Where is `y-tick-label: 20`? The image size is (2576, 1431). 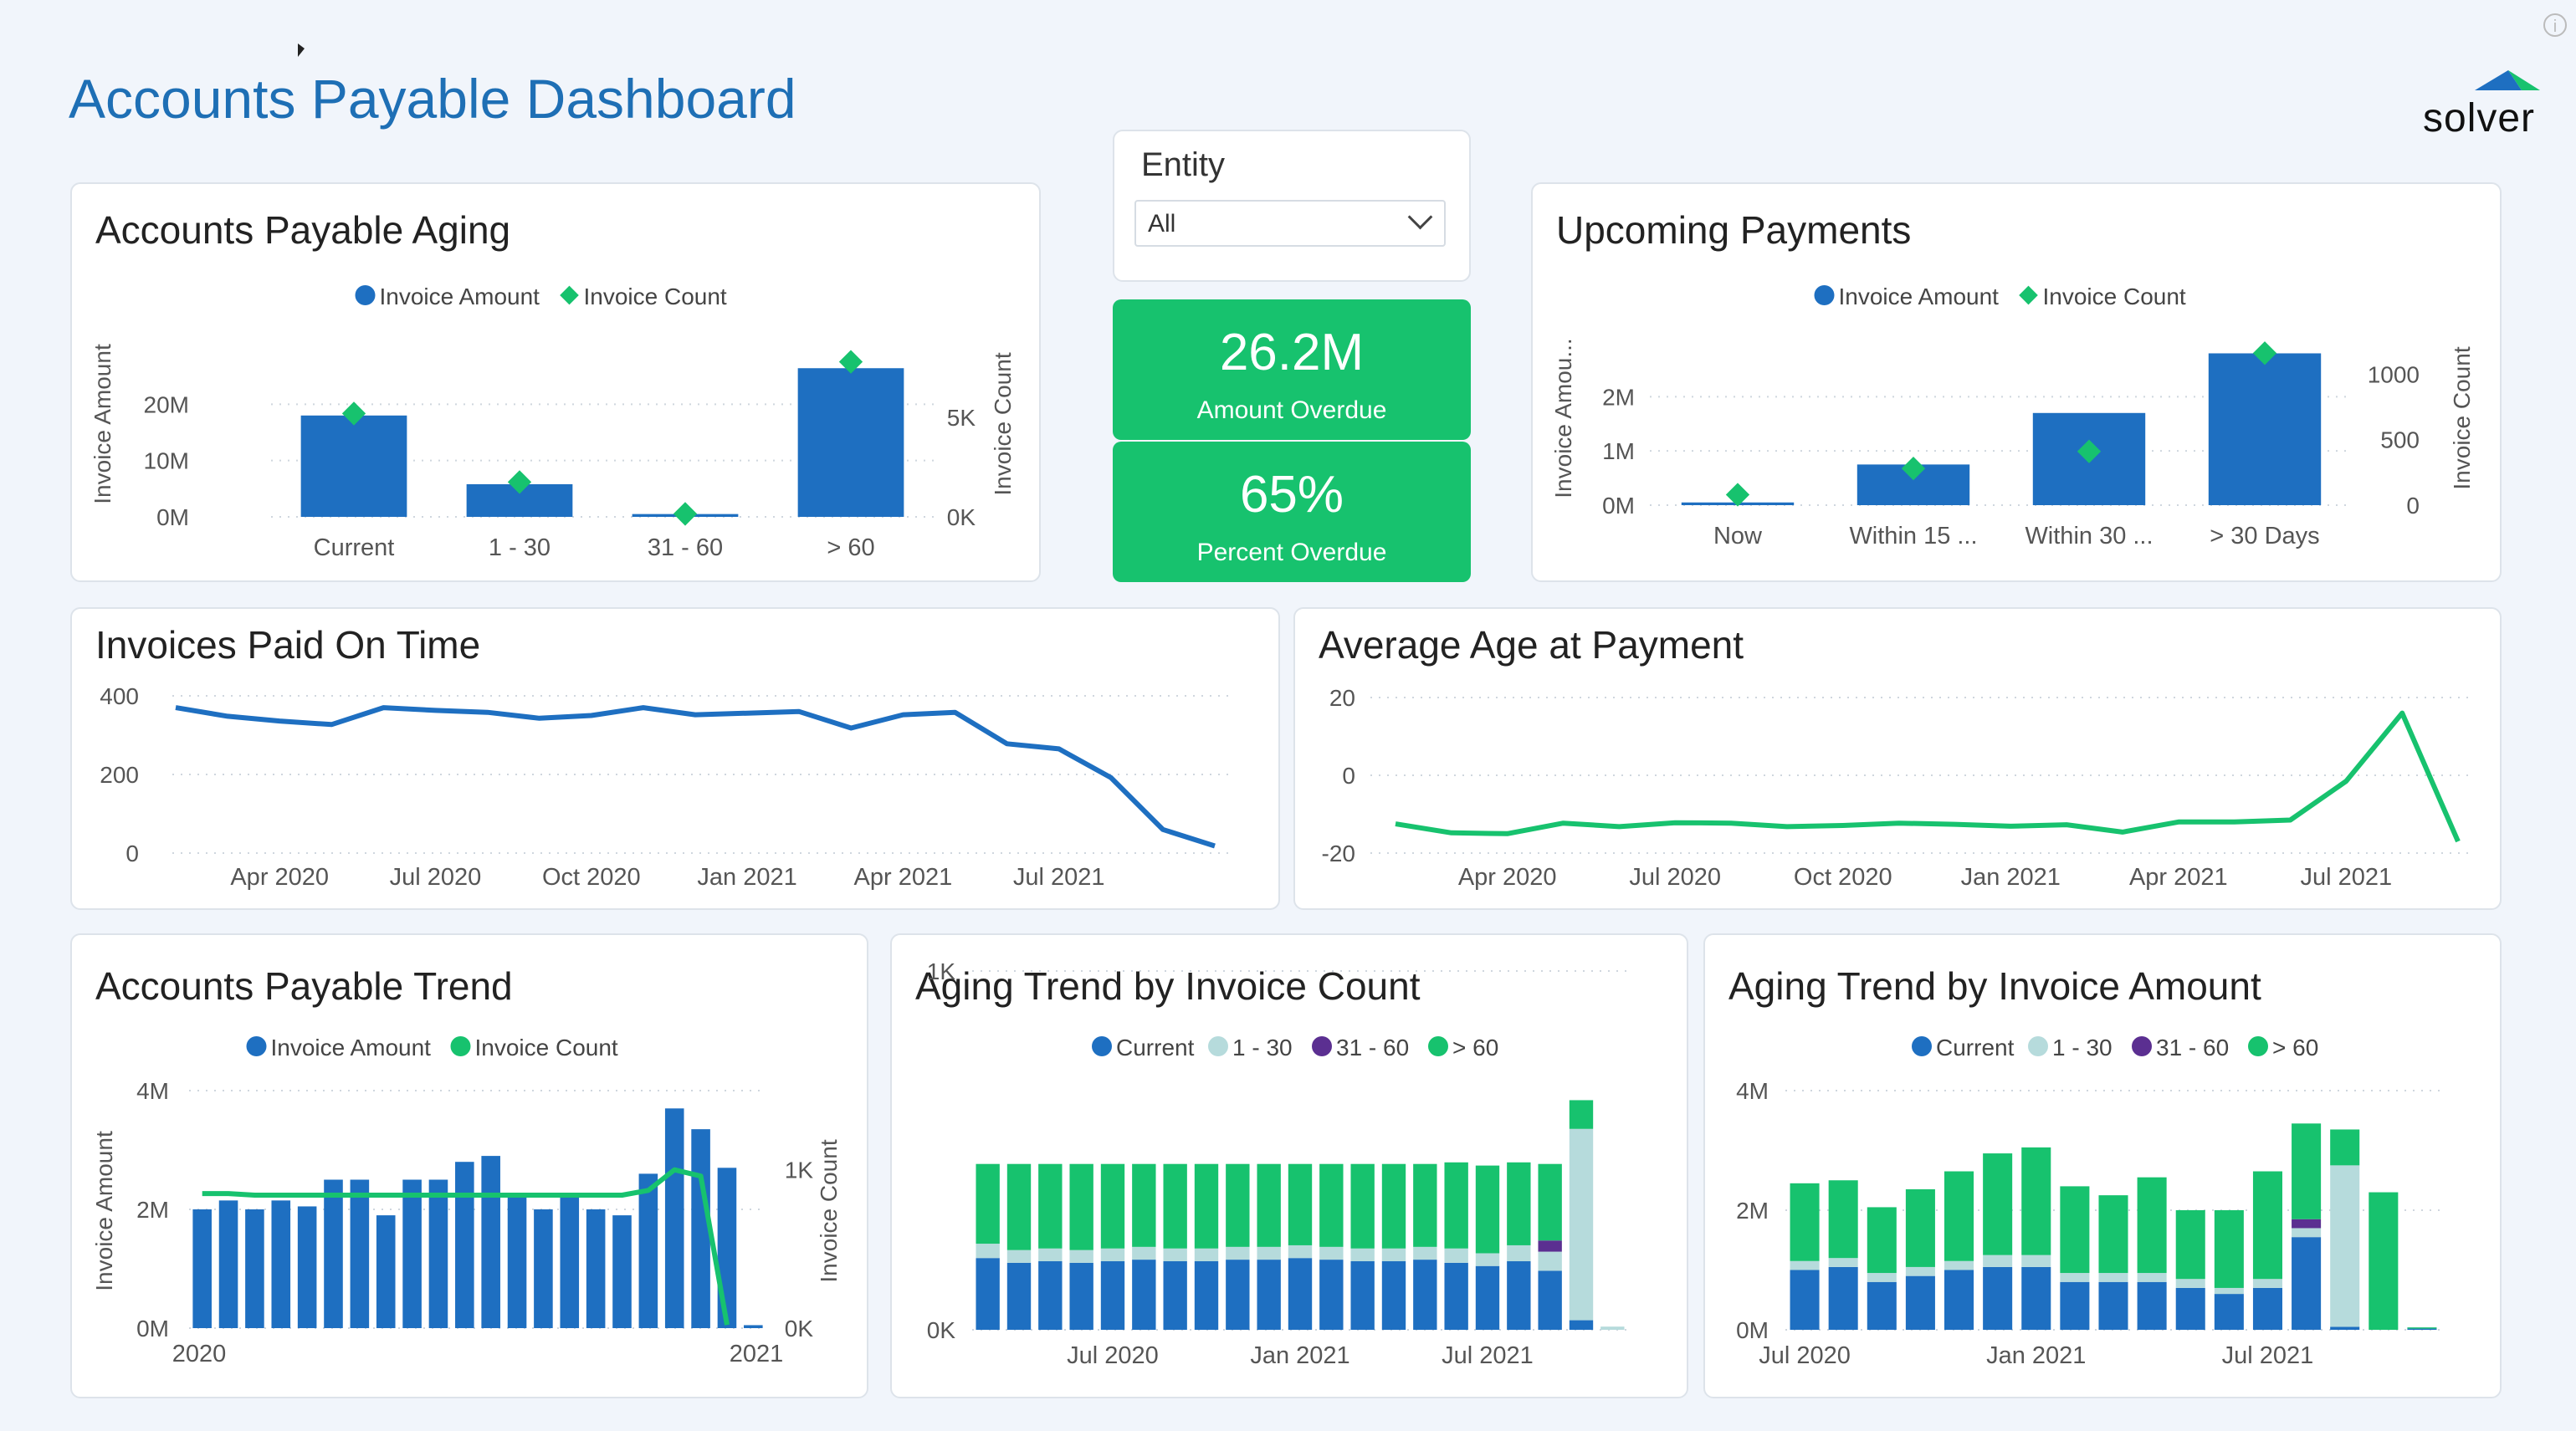 y-tick-label: 20 is located at coordinates (1342, 698).